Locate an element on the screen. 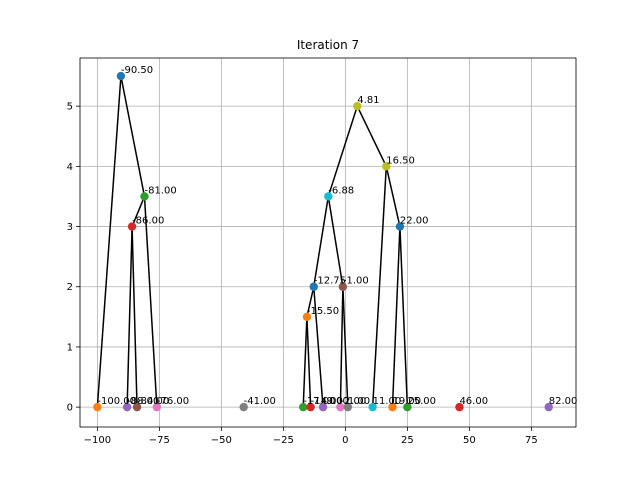 This screenshot has width=640, height=480. x-tick-label: 75 is located at coordinates (531, 440).